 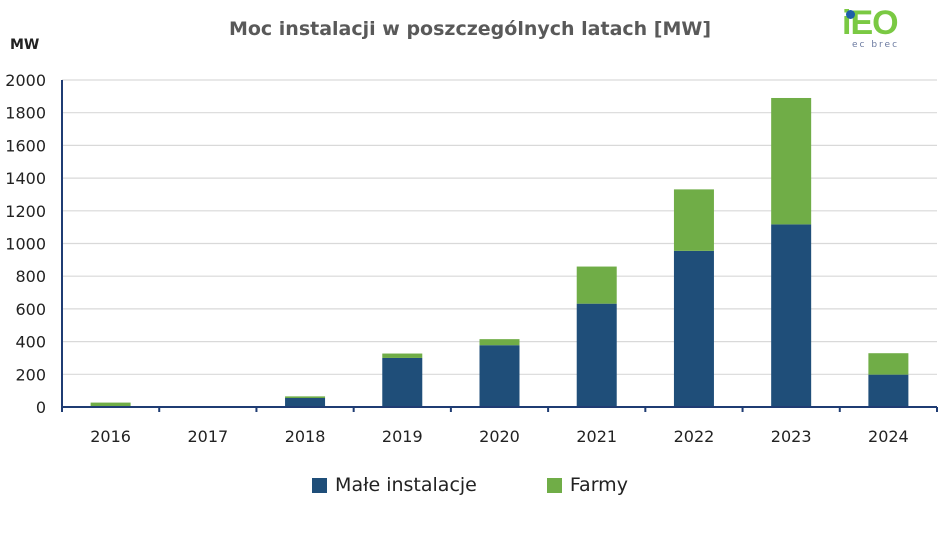 What do you see at coordinates (30, 276) in the screenshot?
I see `y-tick-label: 800` at bounding box center [30, 276].